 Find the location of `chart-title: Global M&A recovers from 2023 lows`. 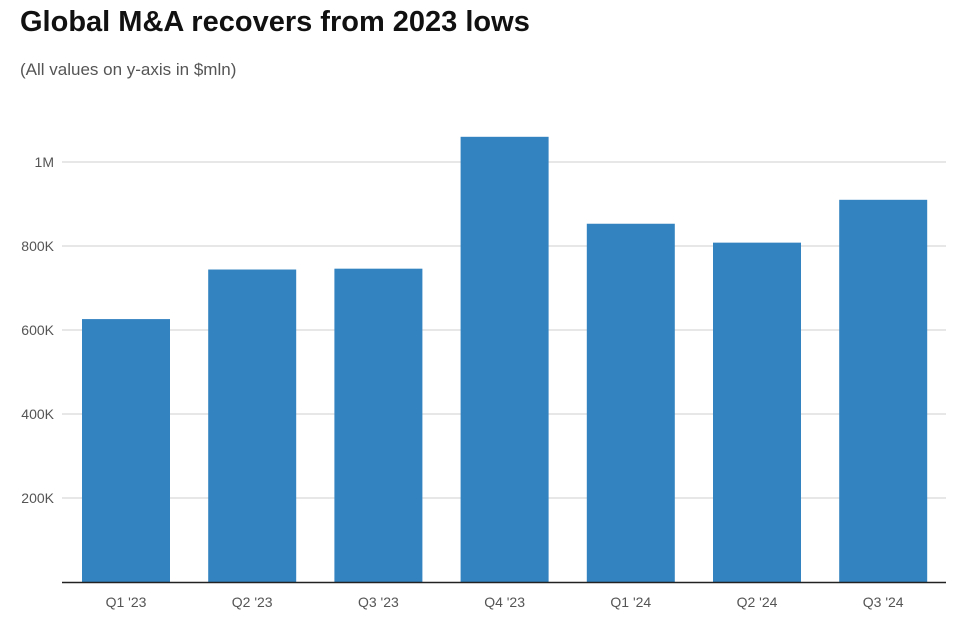

chart-title: Global M&A recovers from 2023 lows is located at coordinates (275, 22).